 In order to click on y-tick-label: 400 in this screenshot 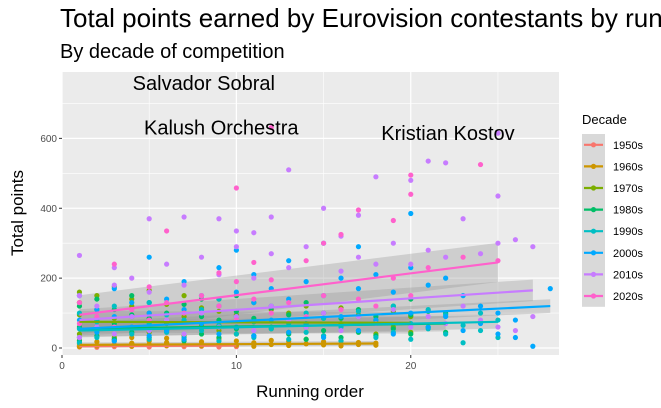, I will do `click(48, 209)`.